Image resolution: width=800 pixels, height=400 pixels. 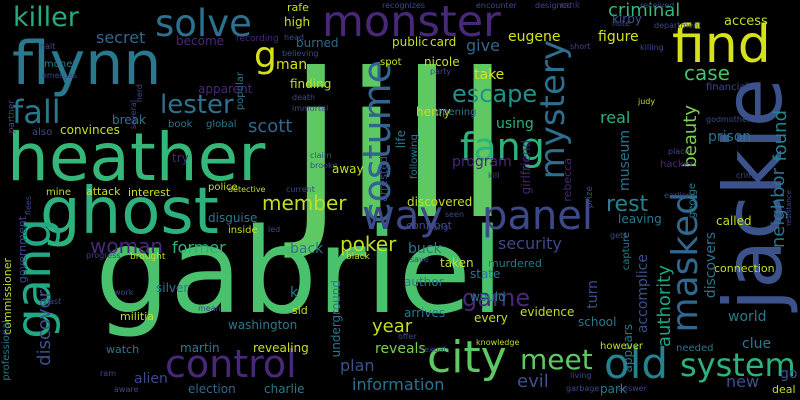 I want to click on word-control: control, so click(x=231, y=364).